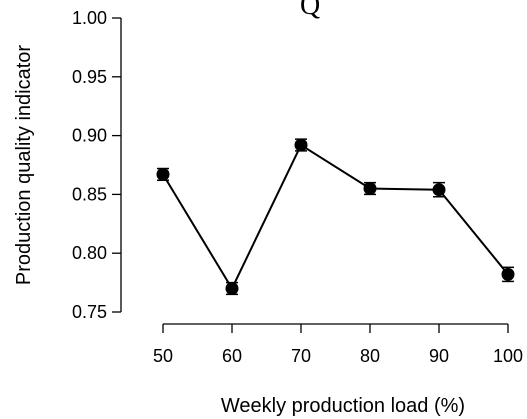 The height and width of the screenshot is (419, 527). I want to click on x-axis-title: Weekly production load (%), so click(343, 406).